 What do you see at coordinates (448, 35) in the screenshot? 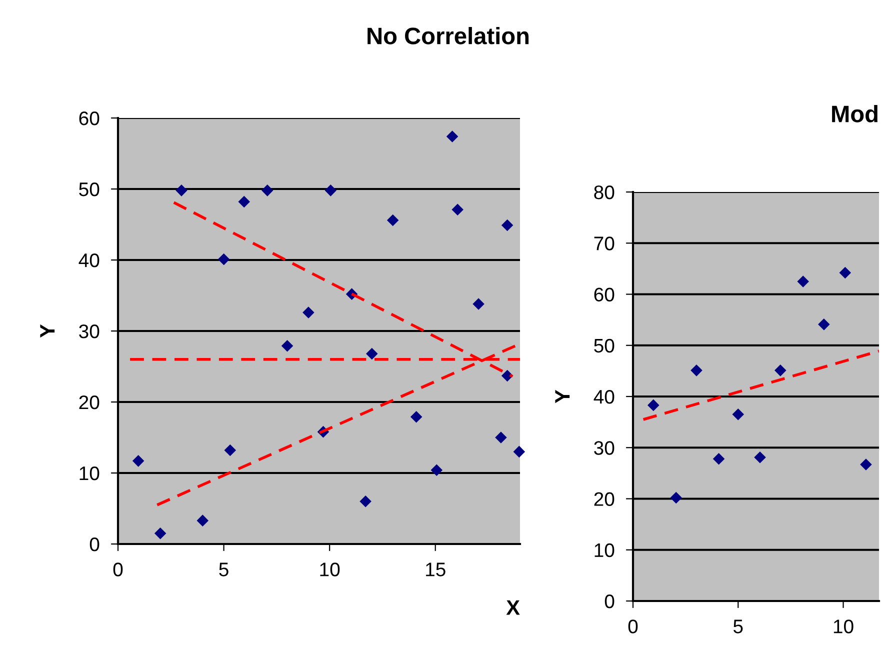
I see `chart-title: No Correlation` at bounding box center [448, 35].